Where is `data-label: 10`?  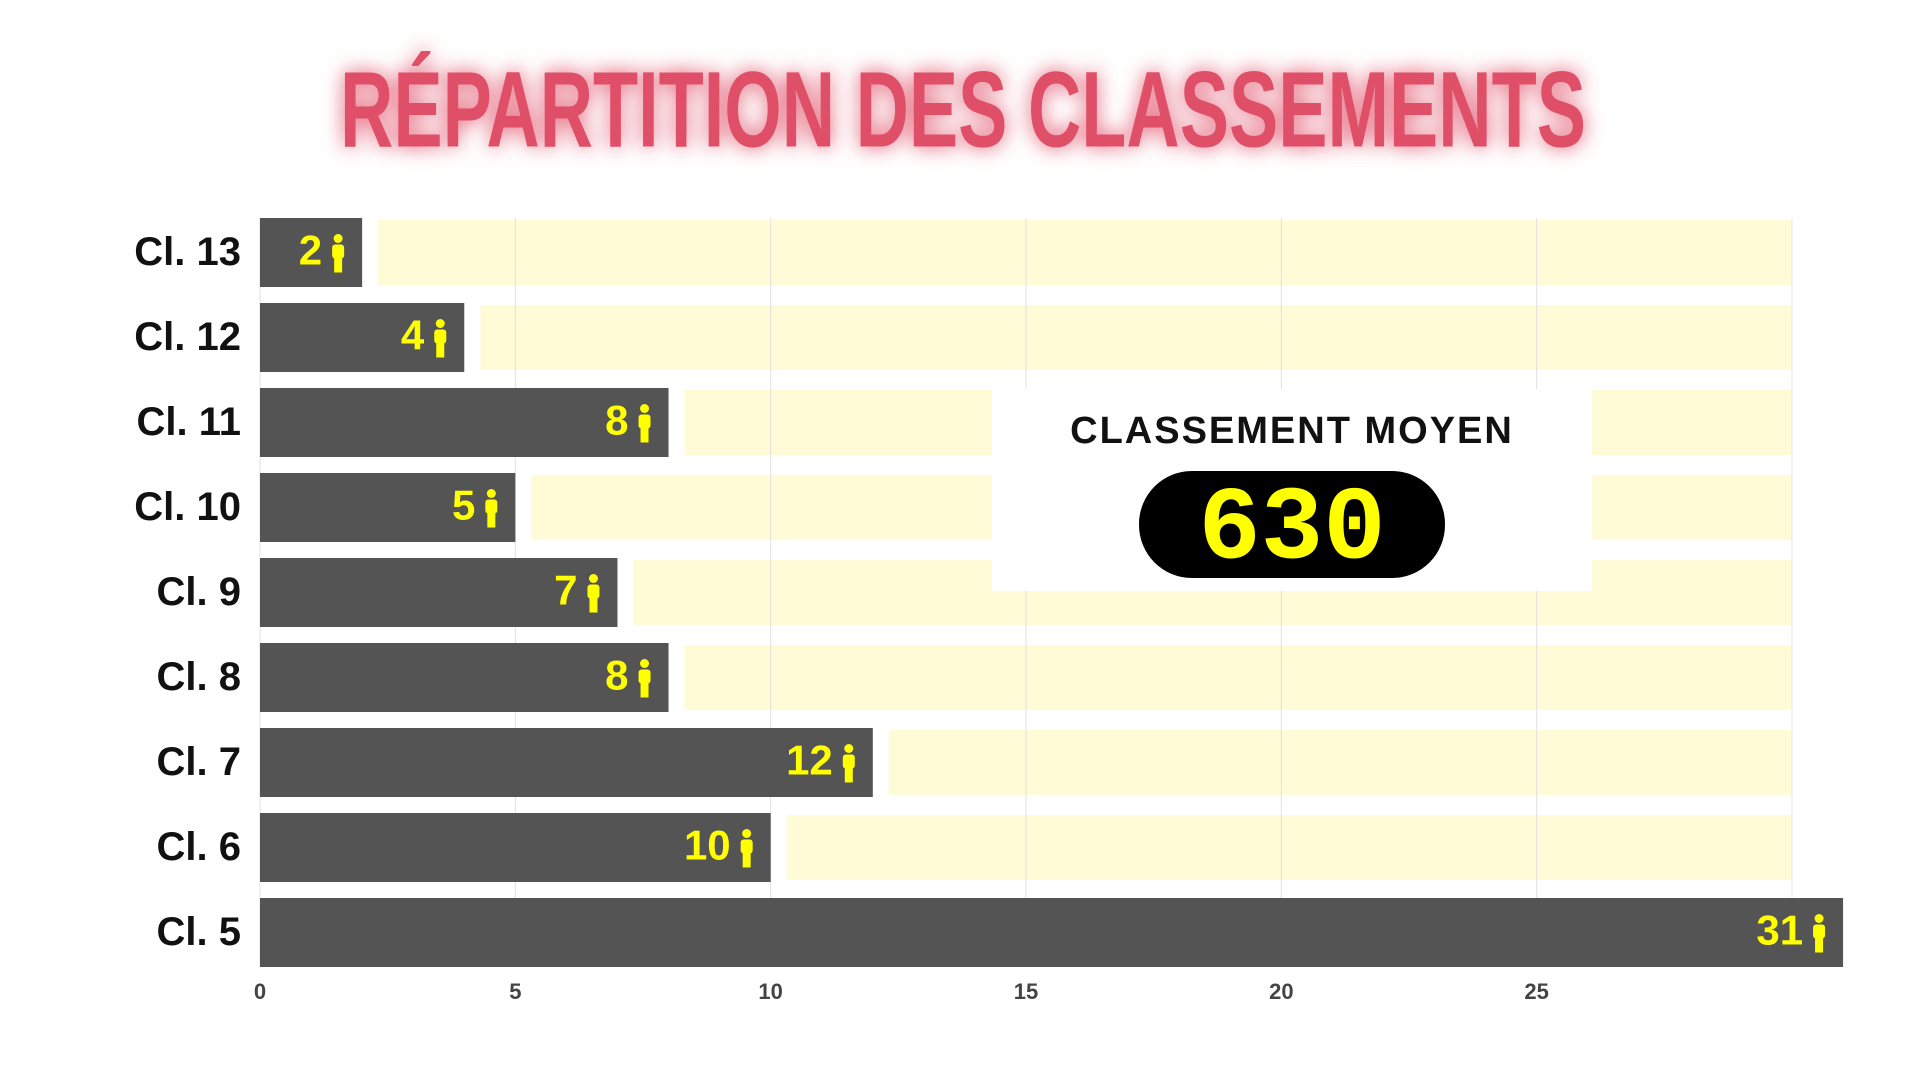
data-label: 10 is located at coordinates (707, 845).